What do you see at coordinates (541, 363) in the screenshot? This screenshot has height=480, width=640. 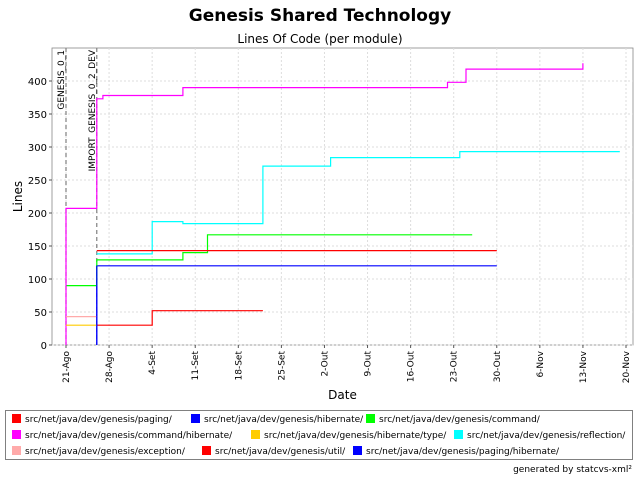 I see `x-tick-label: 6-Nov` at bounding box center [541, 363].